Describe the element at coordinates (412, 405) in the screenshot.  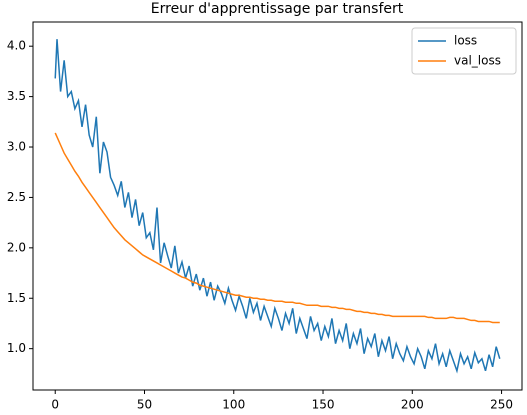
I see `x-tick-label: 200` at that location.